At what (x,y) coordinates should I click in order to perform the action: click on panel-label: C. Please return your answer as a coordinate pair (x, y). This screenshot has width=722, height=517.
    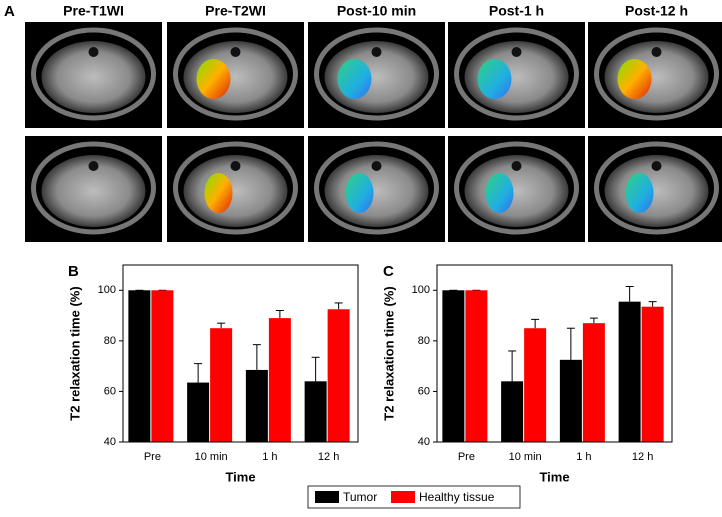
    Looking at the image, I should click on (388, 271).